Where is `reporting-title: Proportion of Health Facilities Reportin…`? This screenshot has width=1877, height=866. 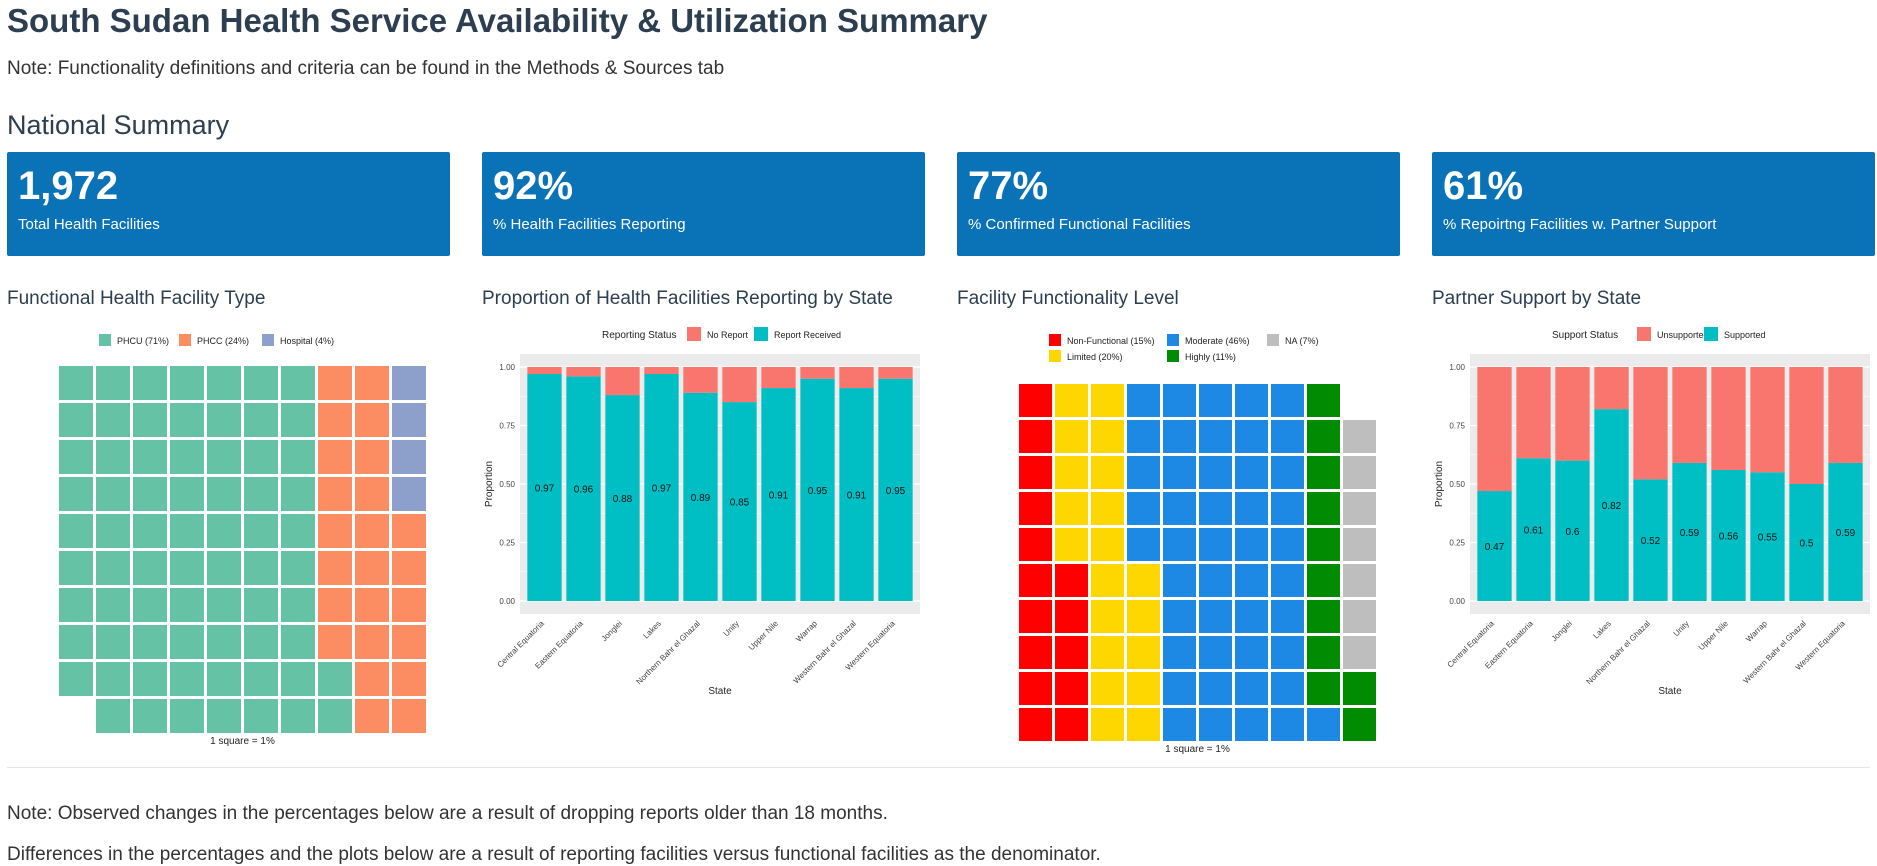
reporting-title: Proportion of Health Facilities Reportin… is located at coordinates (687, 298).